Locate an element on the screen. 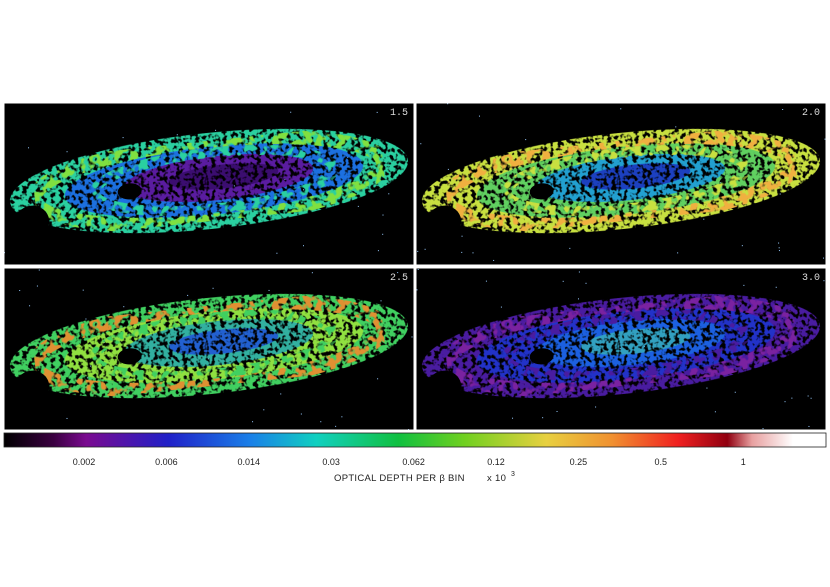 This screenshot has height=587, width=830. panel-label: 1.5 is located at coordinates (399, 113).